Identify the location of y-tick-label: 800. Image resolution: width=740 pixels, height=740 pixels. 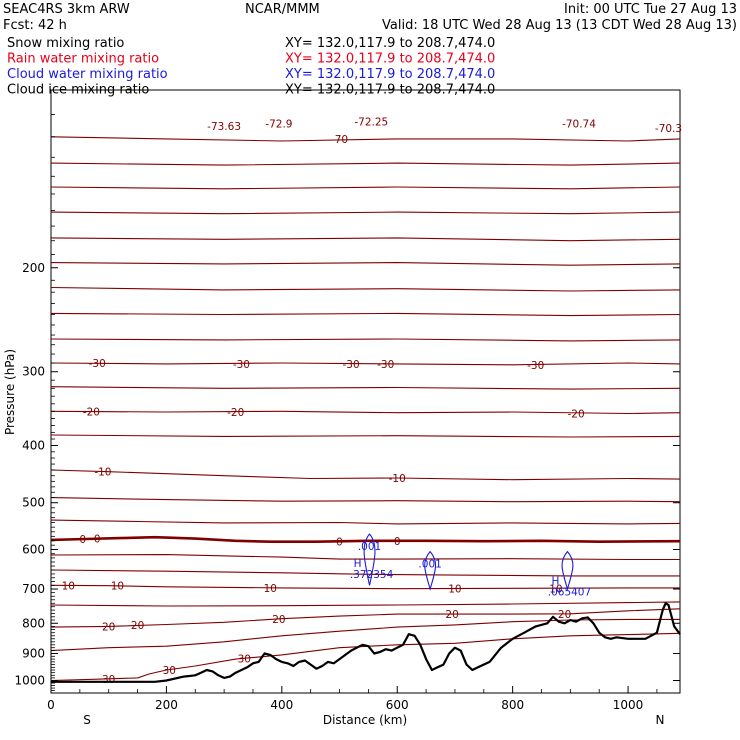
(33, 623).